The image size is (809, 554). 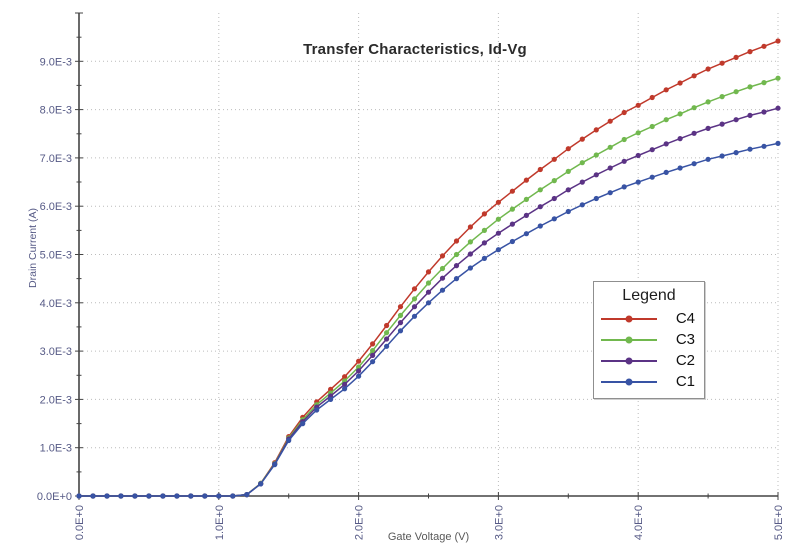 What do you see at coordinates (685, 360) in the screenshot?
I see `legend-series-label: C2` at bounding box center [685, 360].